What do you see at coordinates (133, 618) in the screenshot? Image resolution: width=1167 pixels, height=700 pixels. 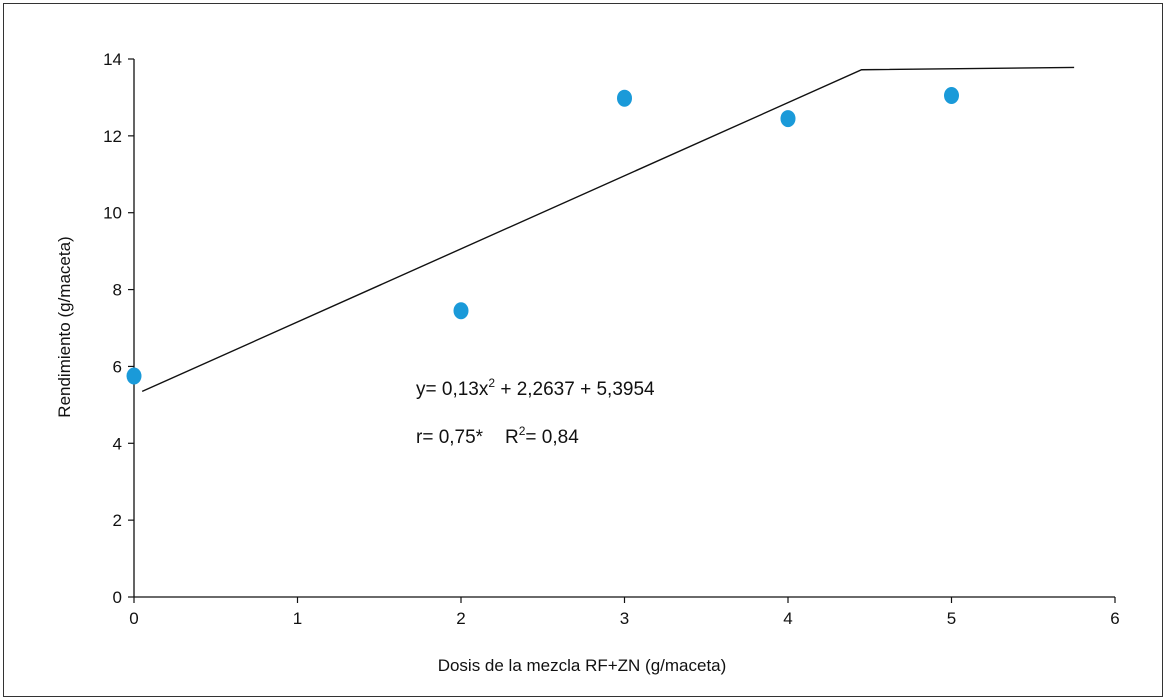 I see `x-tick-label: 0` at bounding box center [133, 618].